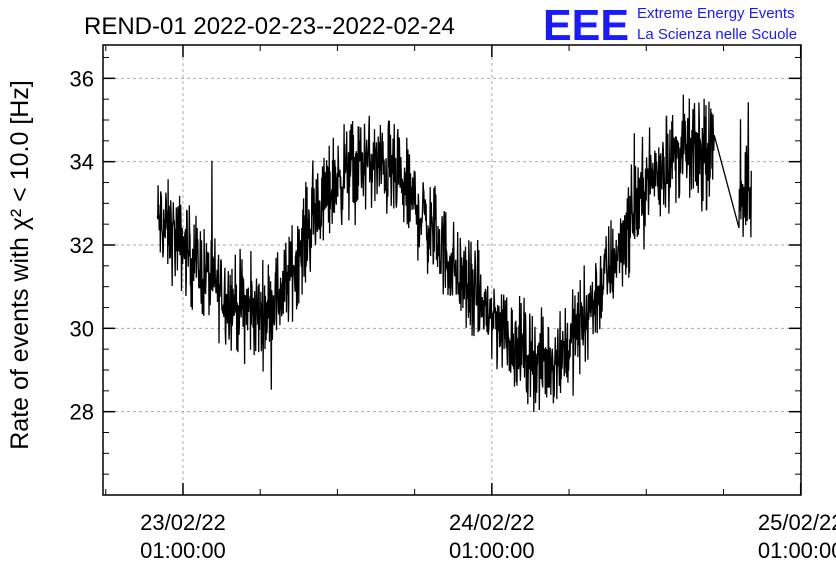  Describe the element at coordinates (82, 78) in the screenshot. I see `y-tick-label: 36` at that location.